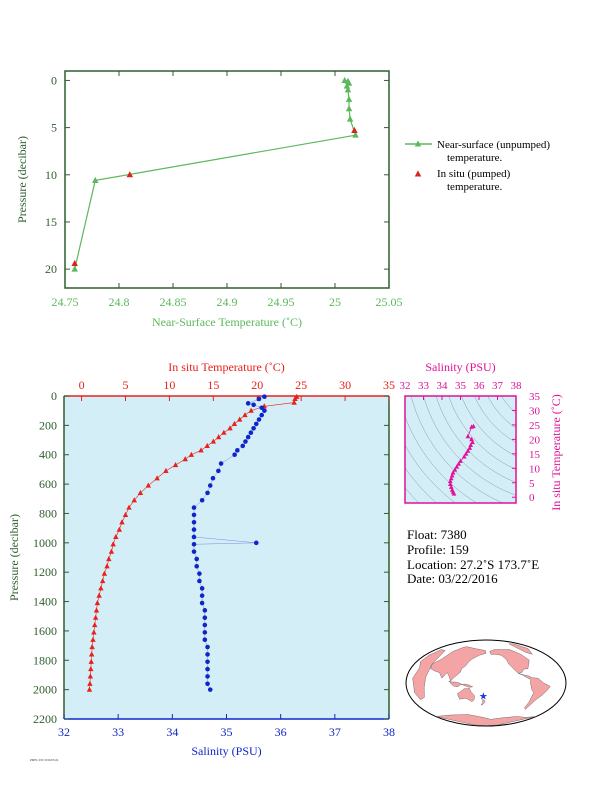 The width and height of the screenshot is (612, 797). What do you see at coordinates (483, 696) in the screenshot?
I see `float-location-star-icon: ★` at bounding box center [483, 696].